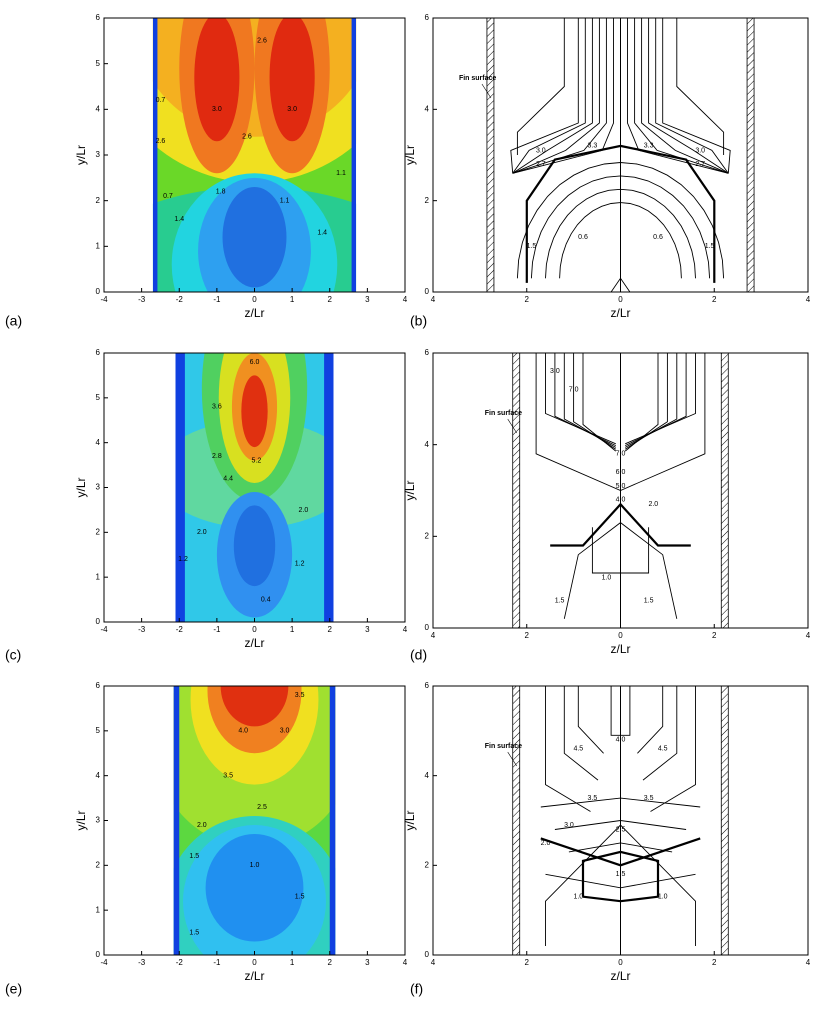 The image size is (822, 1018). Describe the element at coordinates (621, 829) in the screenshot. I see `contour-label: 2.5` at that location.